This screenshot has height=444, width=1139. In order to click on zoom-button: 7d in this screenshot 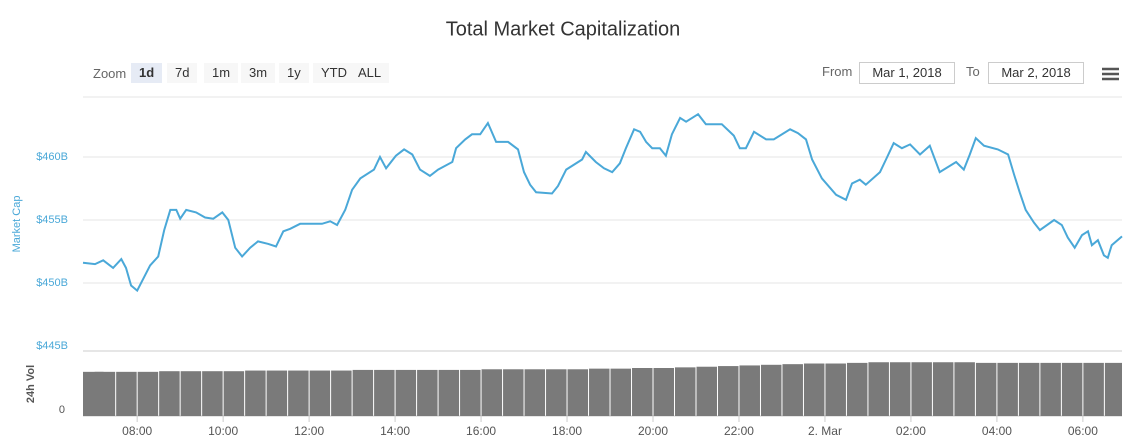, I will do `click(182, 73)`.